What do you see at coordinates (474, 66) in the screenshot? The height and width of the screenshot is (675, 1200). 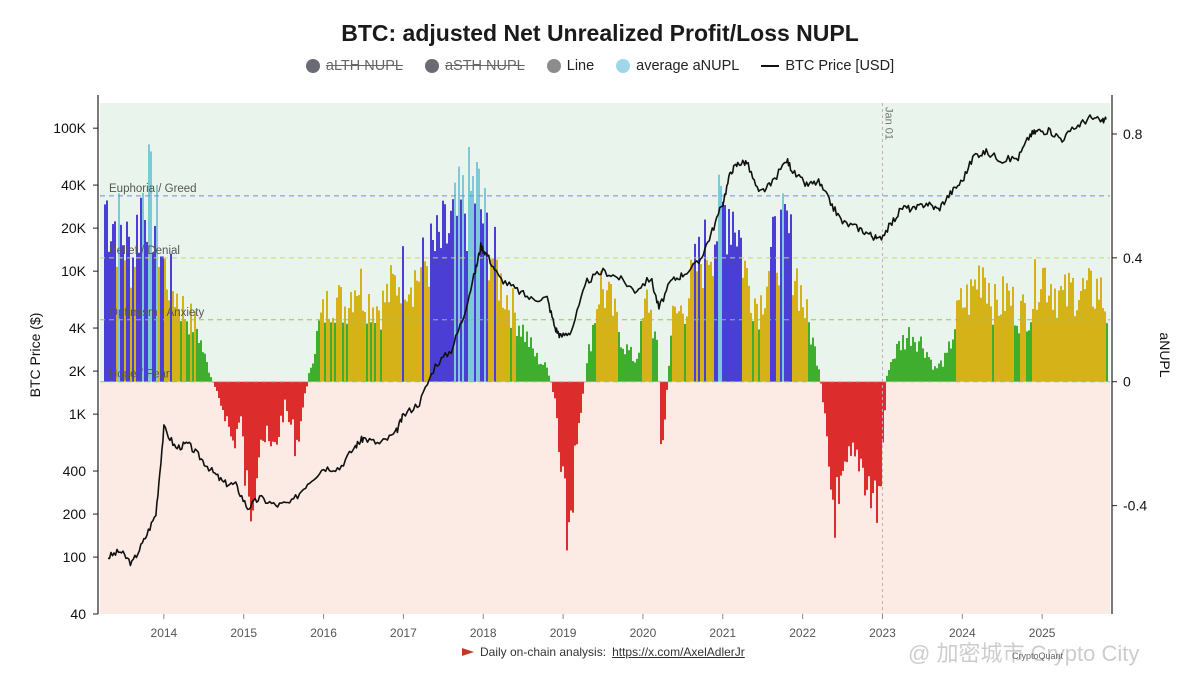 I see `legend-item-asth-nupl: aSTH NUPL` at bounding box center [474, 66].